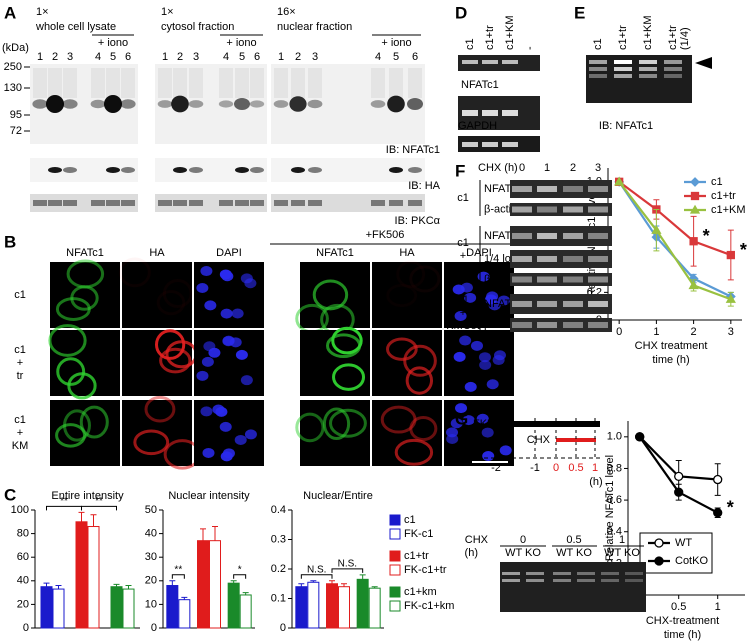 The height and width of the screenshot is (641, 750). What do you see at coordinates (23, 534) in the screenshot?
I see `y-tick-label: 80` at bounding box center [23, 534].